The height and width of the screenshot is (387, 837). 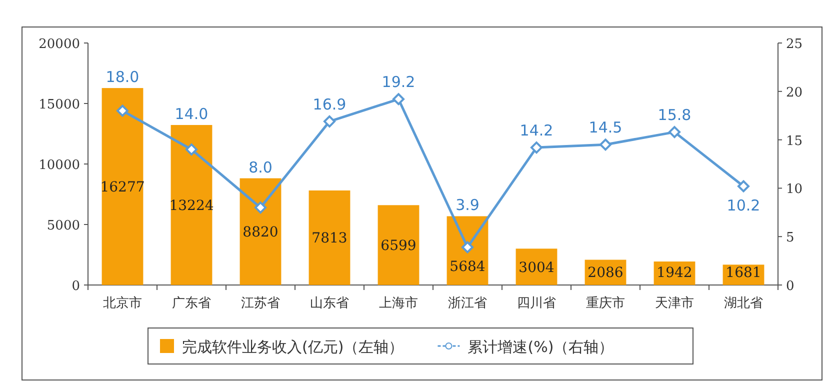 What do you see at coordinates (794, 92) in the screenshot?
I see `y2-tick-label: 20` at bounding box center [794, 92].